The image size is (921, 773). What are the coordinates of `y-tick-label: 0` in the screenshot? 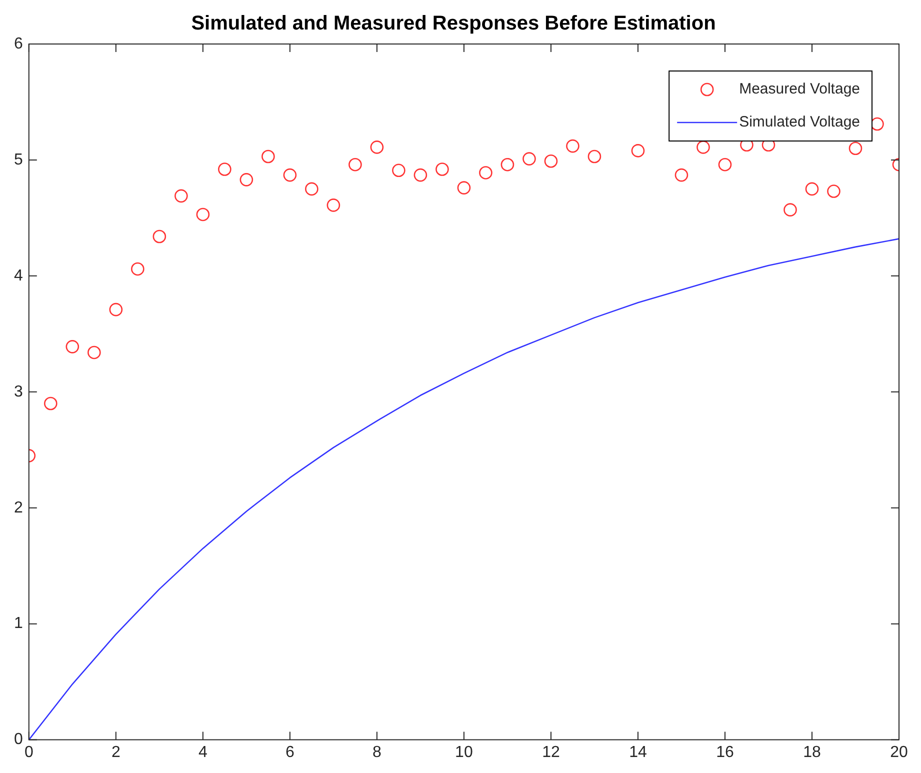 It's located at (18, 739).